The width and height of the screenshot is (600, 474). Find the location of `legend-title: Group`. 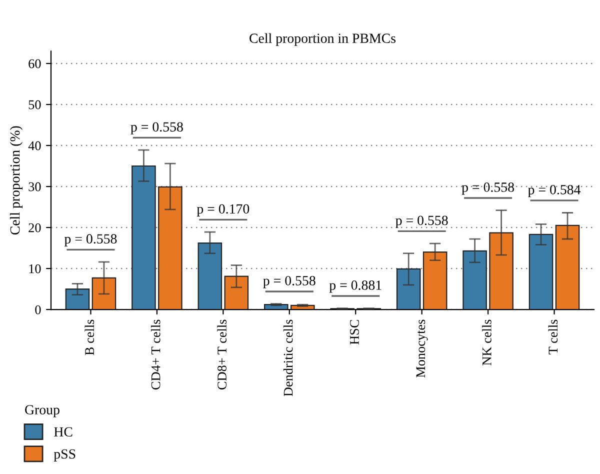

legend-title: Group is located at coordinates (42, 411).